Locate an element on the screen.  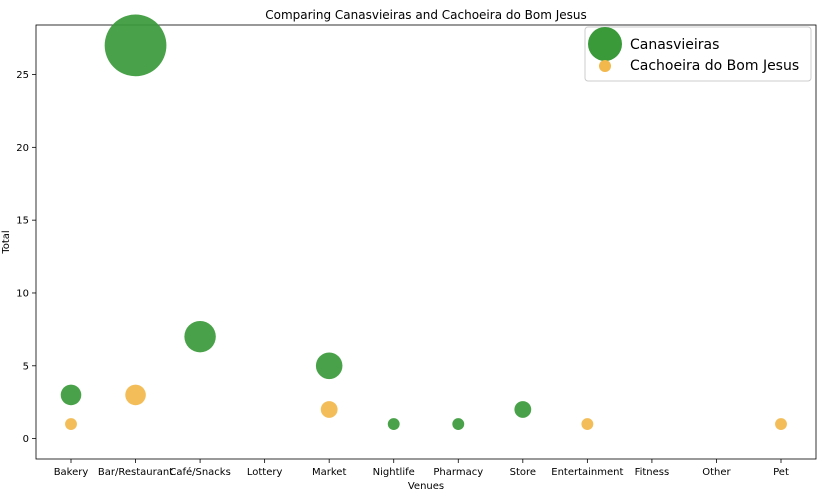
y-tick-label: 0 is located at coordinates (26, 439).